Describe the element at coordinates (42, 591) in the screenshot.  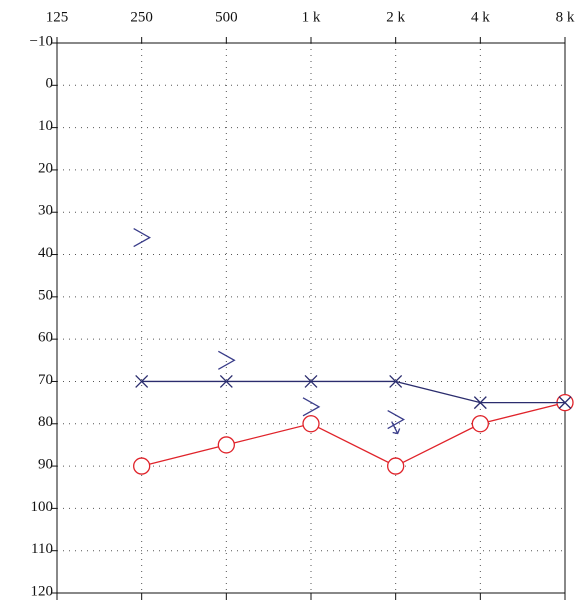
I see `y-tick-label: 120` at that location.